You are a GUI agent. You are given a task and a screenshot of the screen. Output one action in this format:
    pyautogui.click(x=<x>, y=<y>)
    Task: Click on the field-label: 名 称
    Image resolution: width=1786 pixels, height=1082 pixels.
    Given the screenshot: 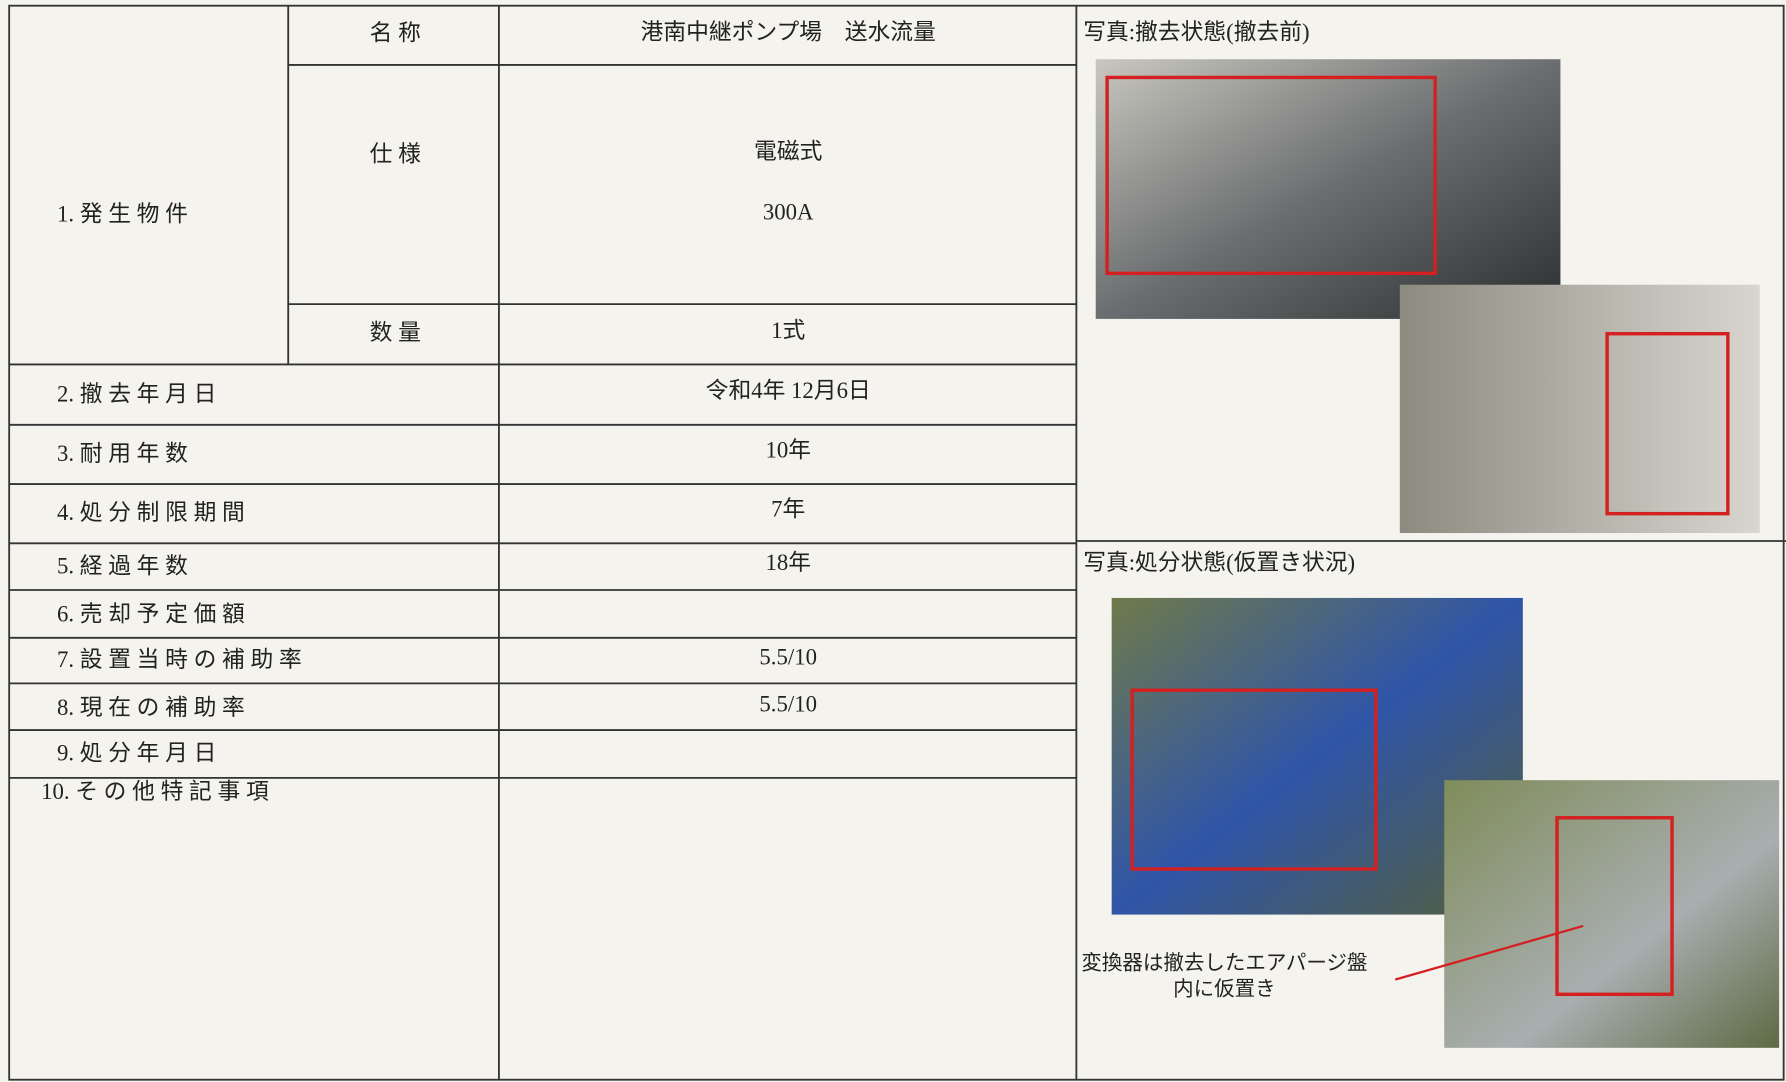 What is the action you would take?
    pyautogui.click(x=395, y=33)
    